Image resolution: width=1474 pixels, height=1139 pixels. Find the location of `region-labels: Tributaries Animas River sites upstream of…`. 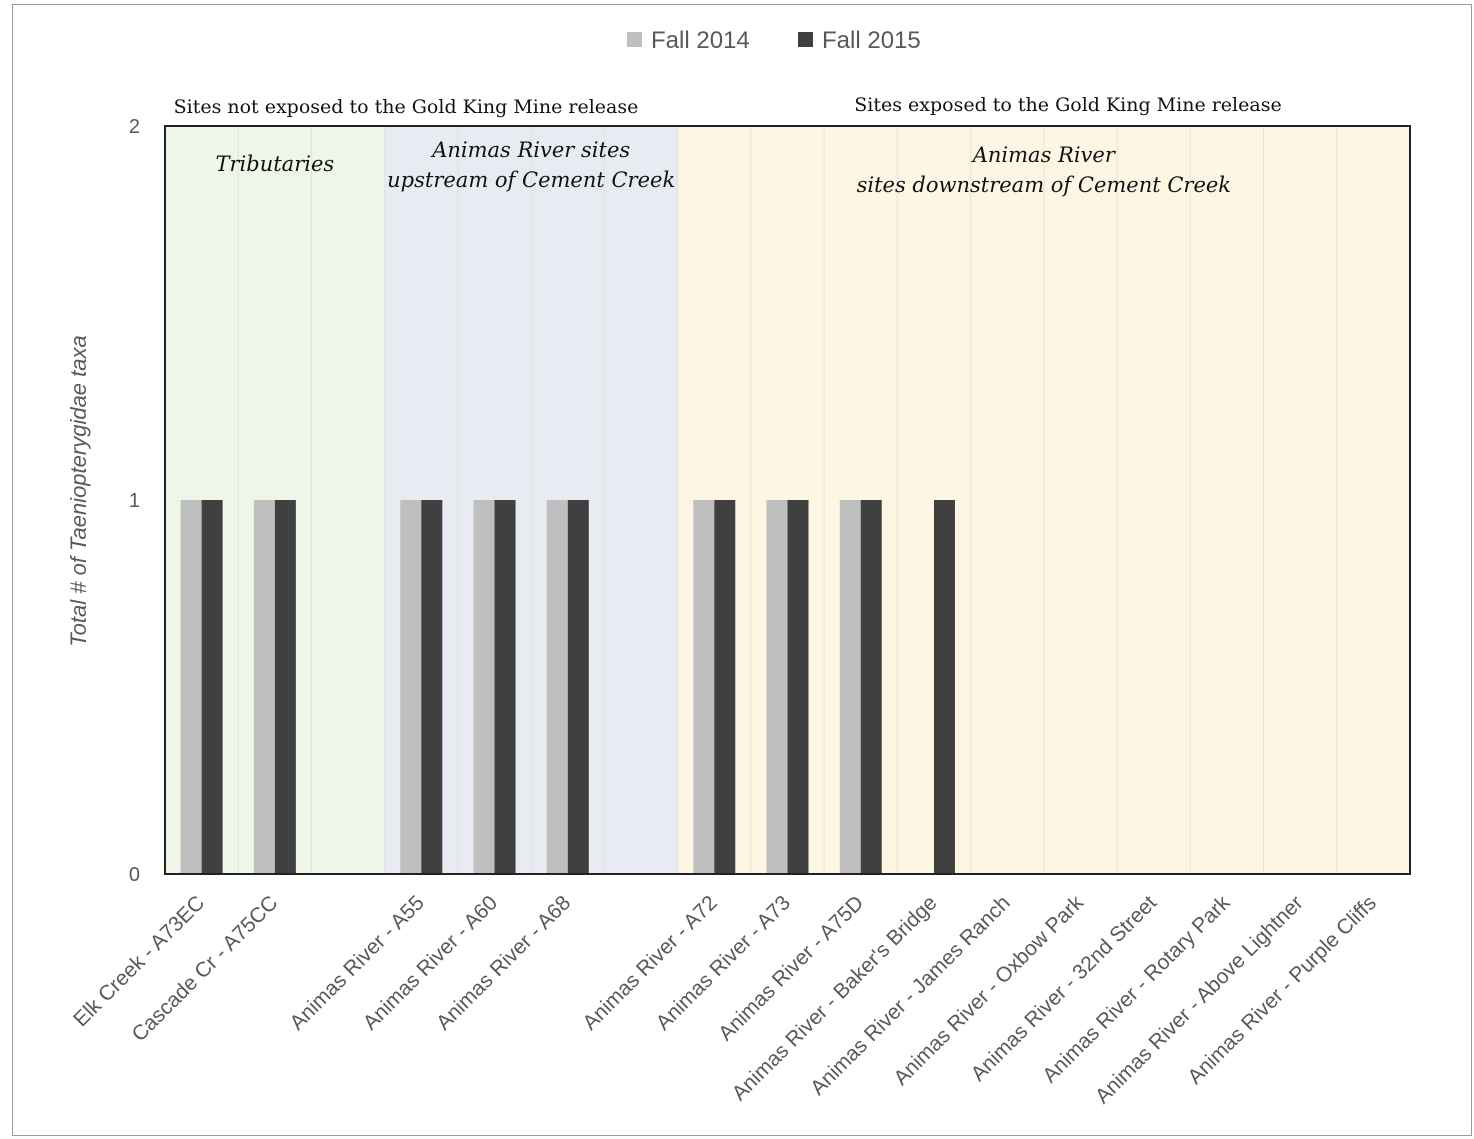

region-labels: Tributaries Animas River sites upstream of… is located at coordinates (724, 167).